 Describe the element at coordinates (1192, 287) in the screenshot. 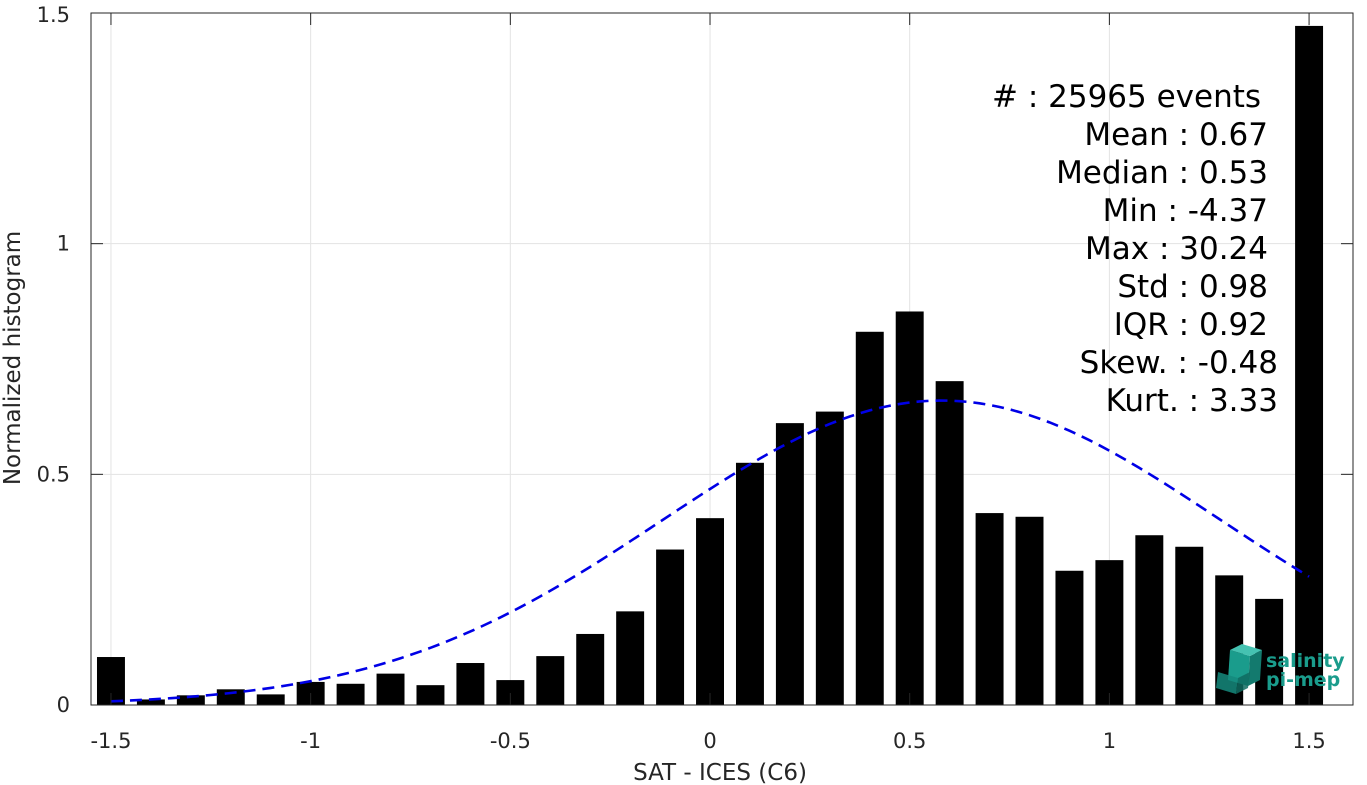

I see `stat-std: Std : 0.98` at that location.